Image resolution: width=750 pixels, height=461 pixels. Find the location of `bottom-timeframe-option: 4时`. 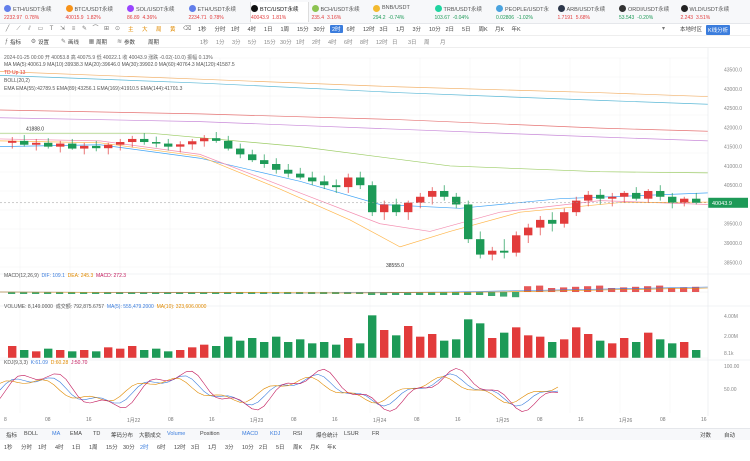

bottom-timeframe-option: 4时 is located at coordinates (59, 448).